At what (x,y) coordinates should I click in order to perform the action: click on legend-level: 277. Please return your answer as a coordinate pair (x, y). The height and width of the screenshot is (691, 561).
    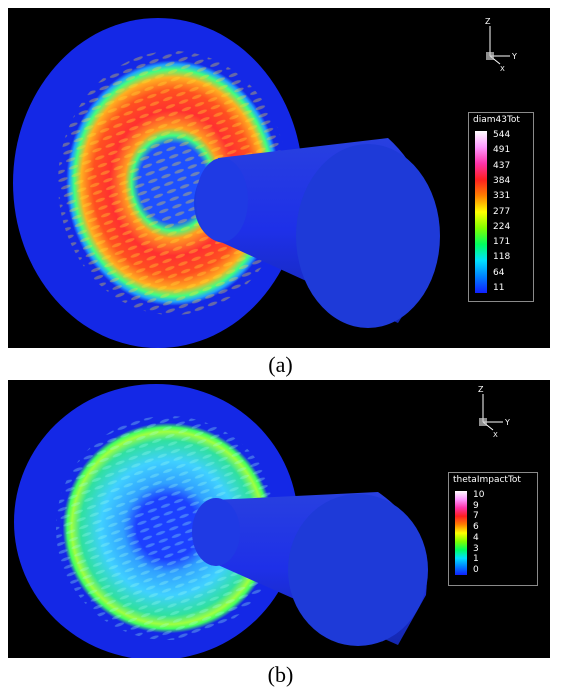
    Looking at the image, I should click on (502, 211).